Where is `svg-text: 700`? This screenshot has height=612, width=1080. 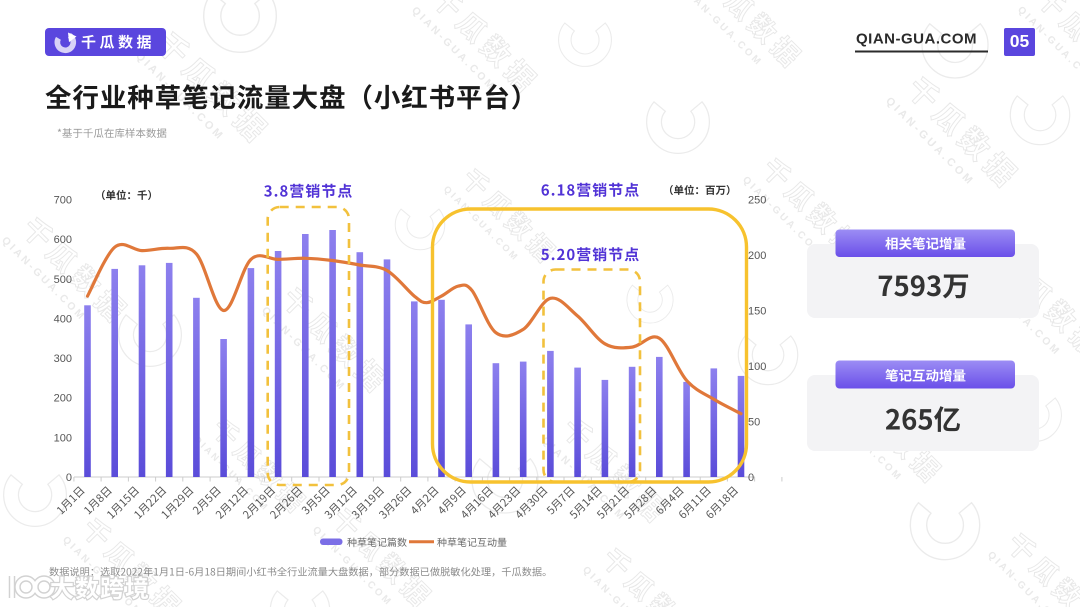 svg-text: 700 is located at coordinates (63, 201).